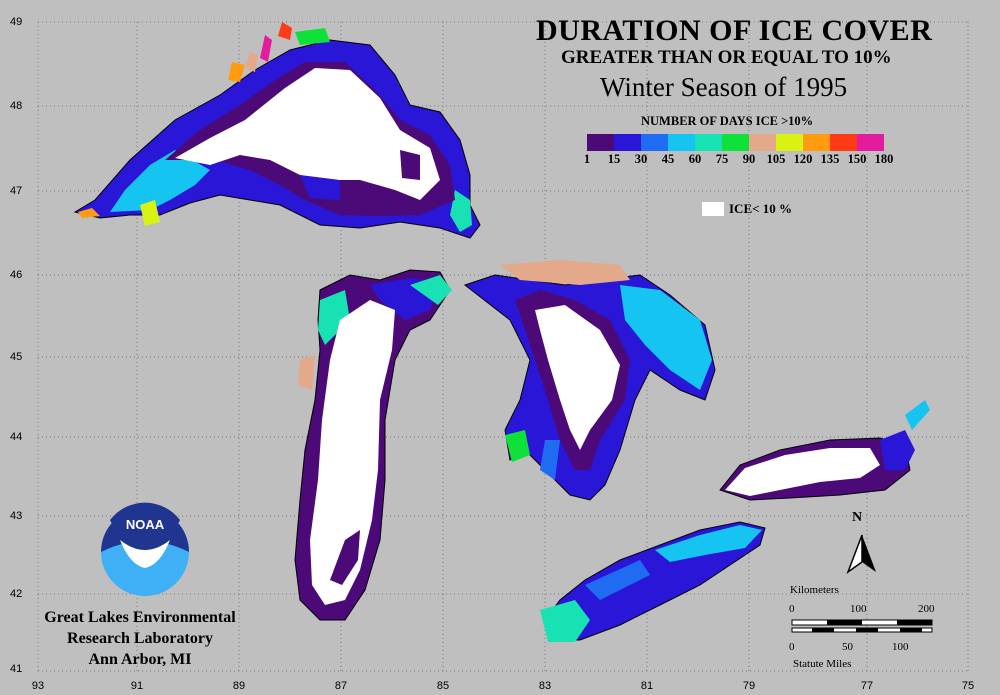  I want to click on lon-label: 93, so click(38, 686).